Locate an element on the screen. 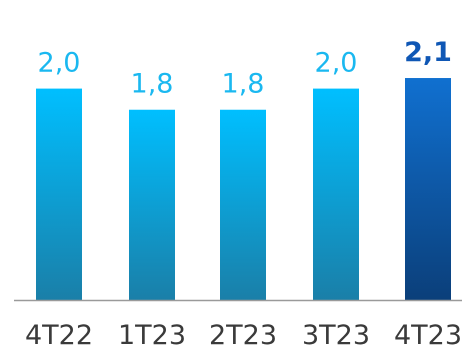 This screenshot has height=355, width=469. value-label-4t23: 2,1 is located at coordinates (428, 52).